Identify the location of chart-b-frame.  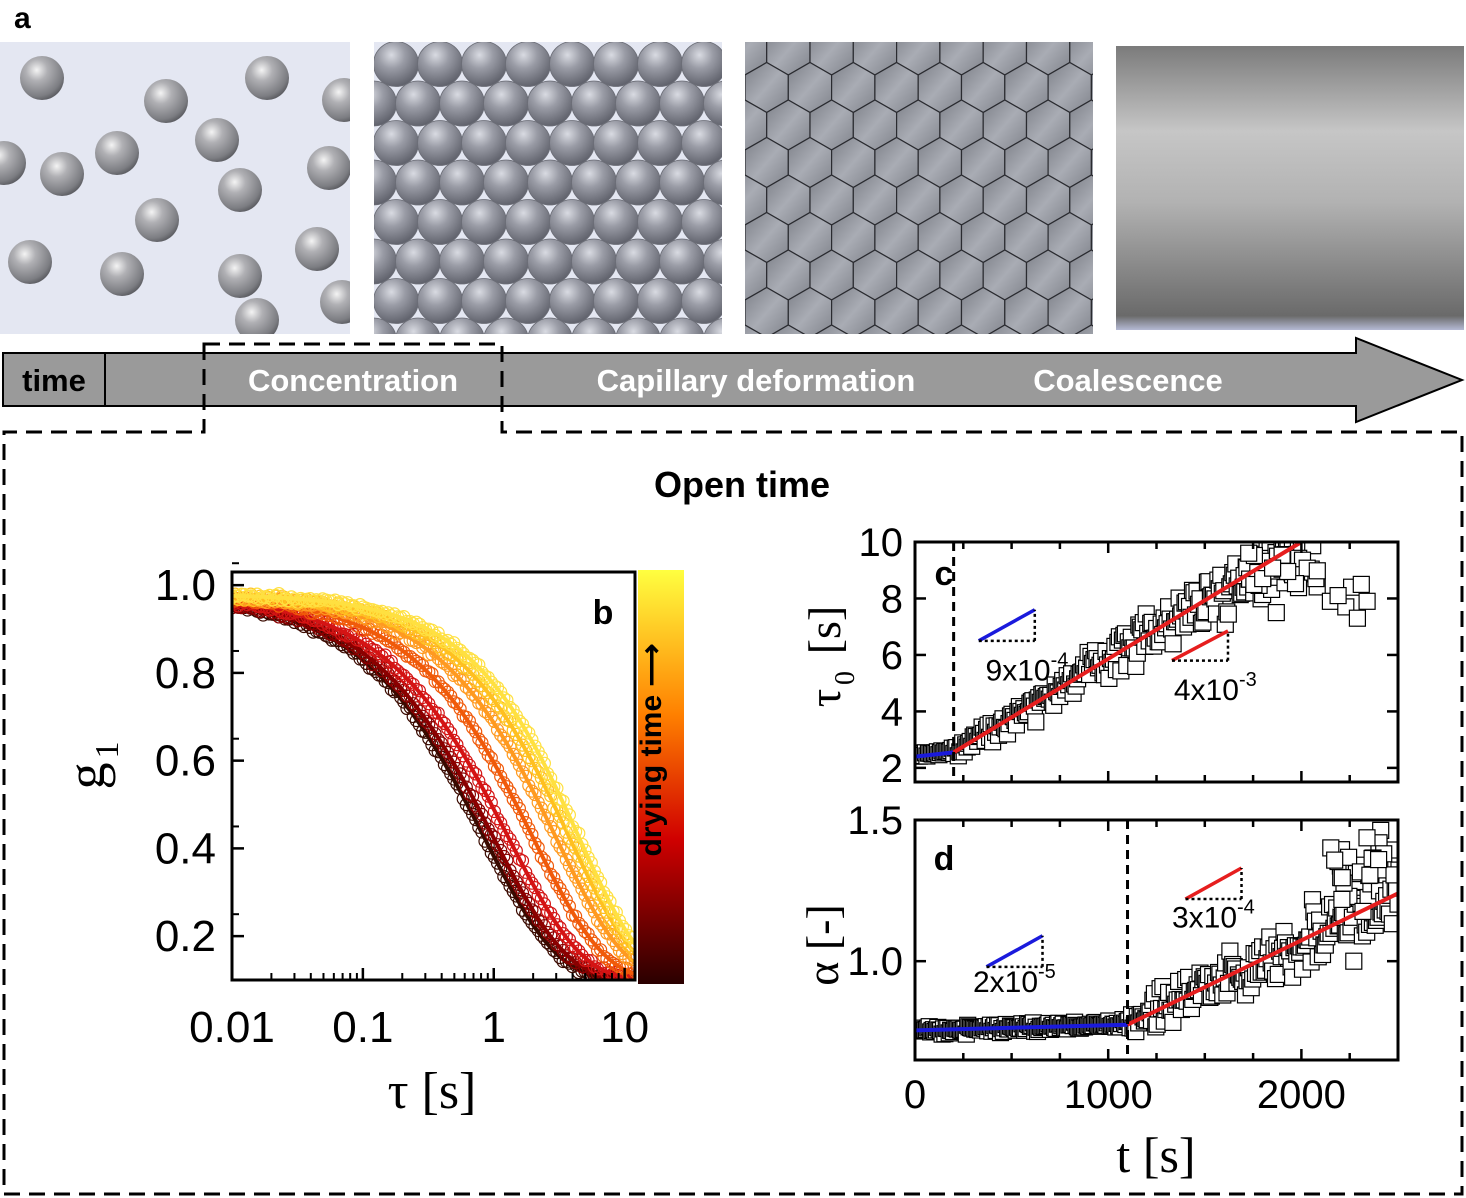
(433, 776).